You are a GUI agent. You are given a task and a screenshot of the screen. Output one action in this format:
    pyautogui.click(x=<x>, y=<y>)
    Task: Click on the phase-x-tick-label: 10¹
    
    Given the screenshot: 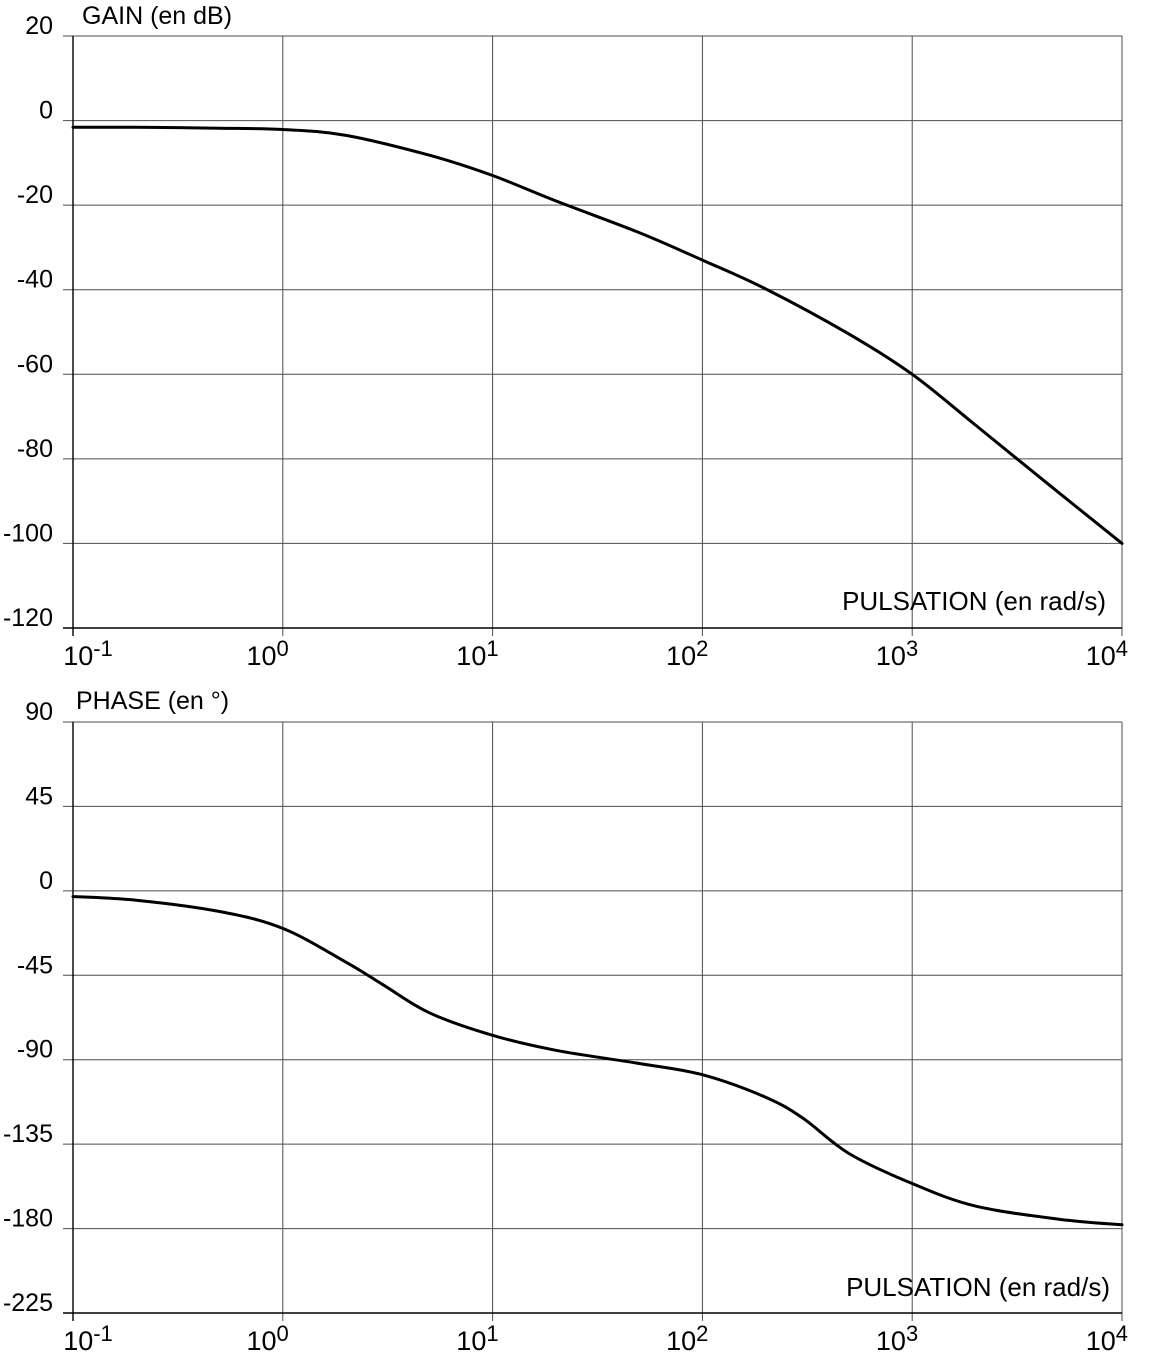 What is the action you would take?
    pyautogui.click(x=477, y=1338)
    